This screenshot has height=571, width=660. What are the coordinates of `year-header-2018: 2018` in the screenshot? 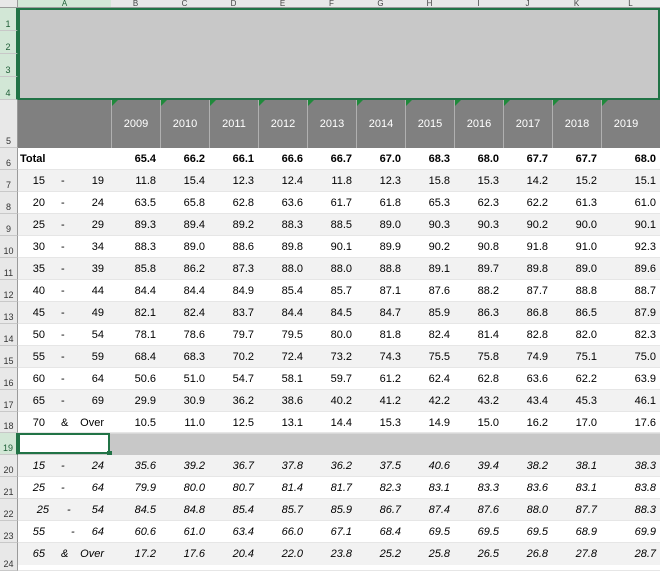 It's located at (576, 124).